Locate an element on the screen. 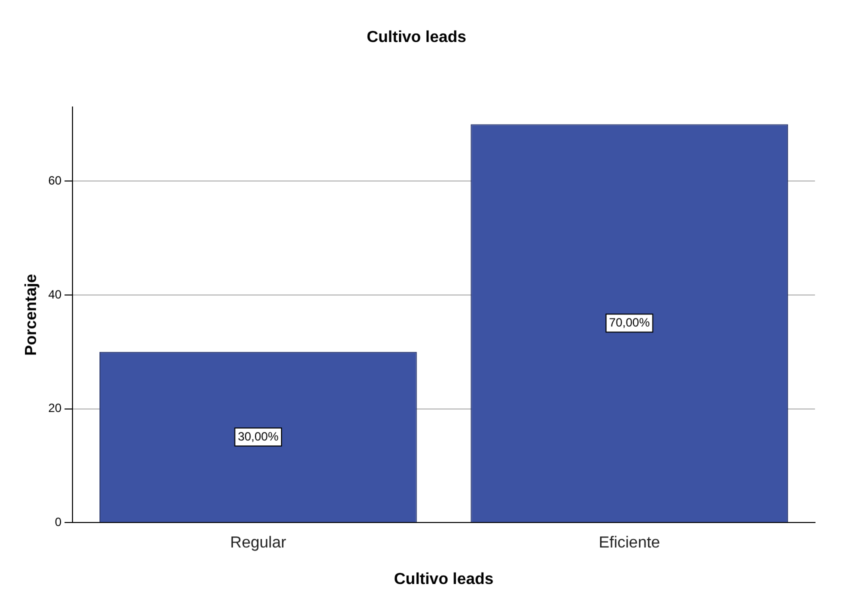  data-label: 30,00% is located at coordinates (258, 436).